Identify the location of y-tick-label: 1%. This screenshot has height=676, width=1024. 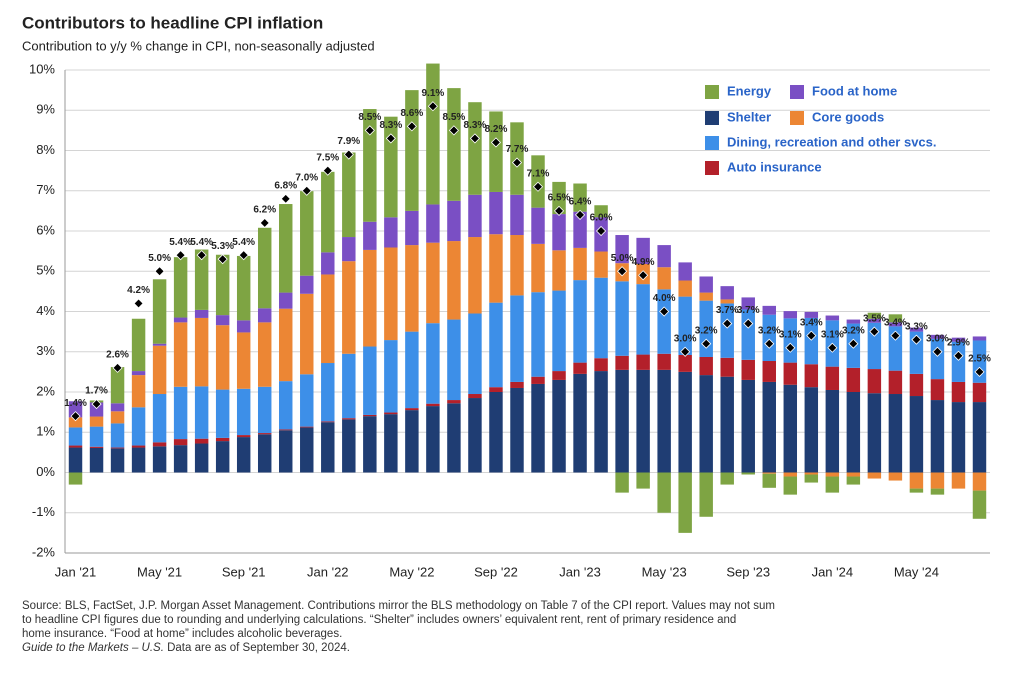
(45, 431).